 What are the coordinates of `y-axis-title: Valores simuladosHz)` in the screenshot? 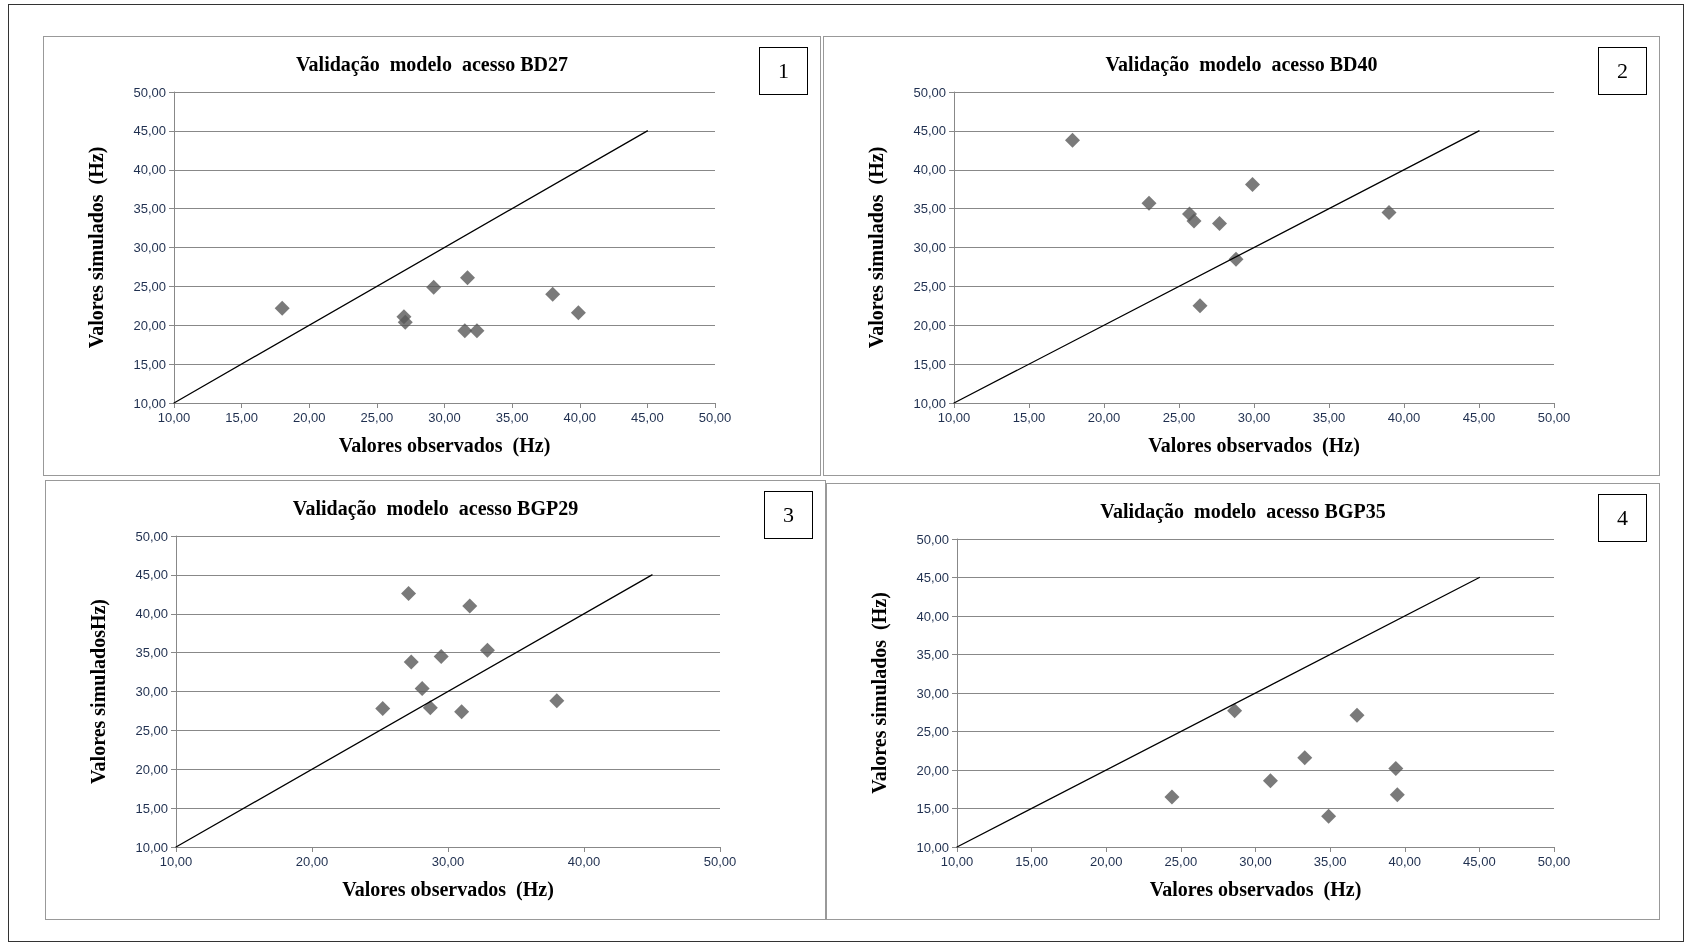 It's located at (98, 691).